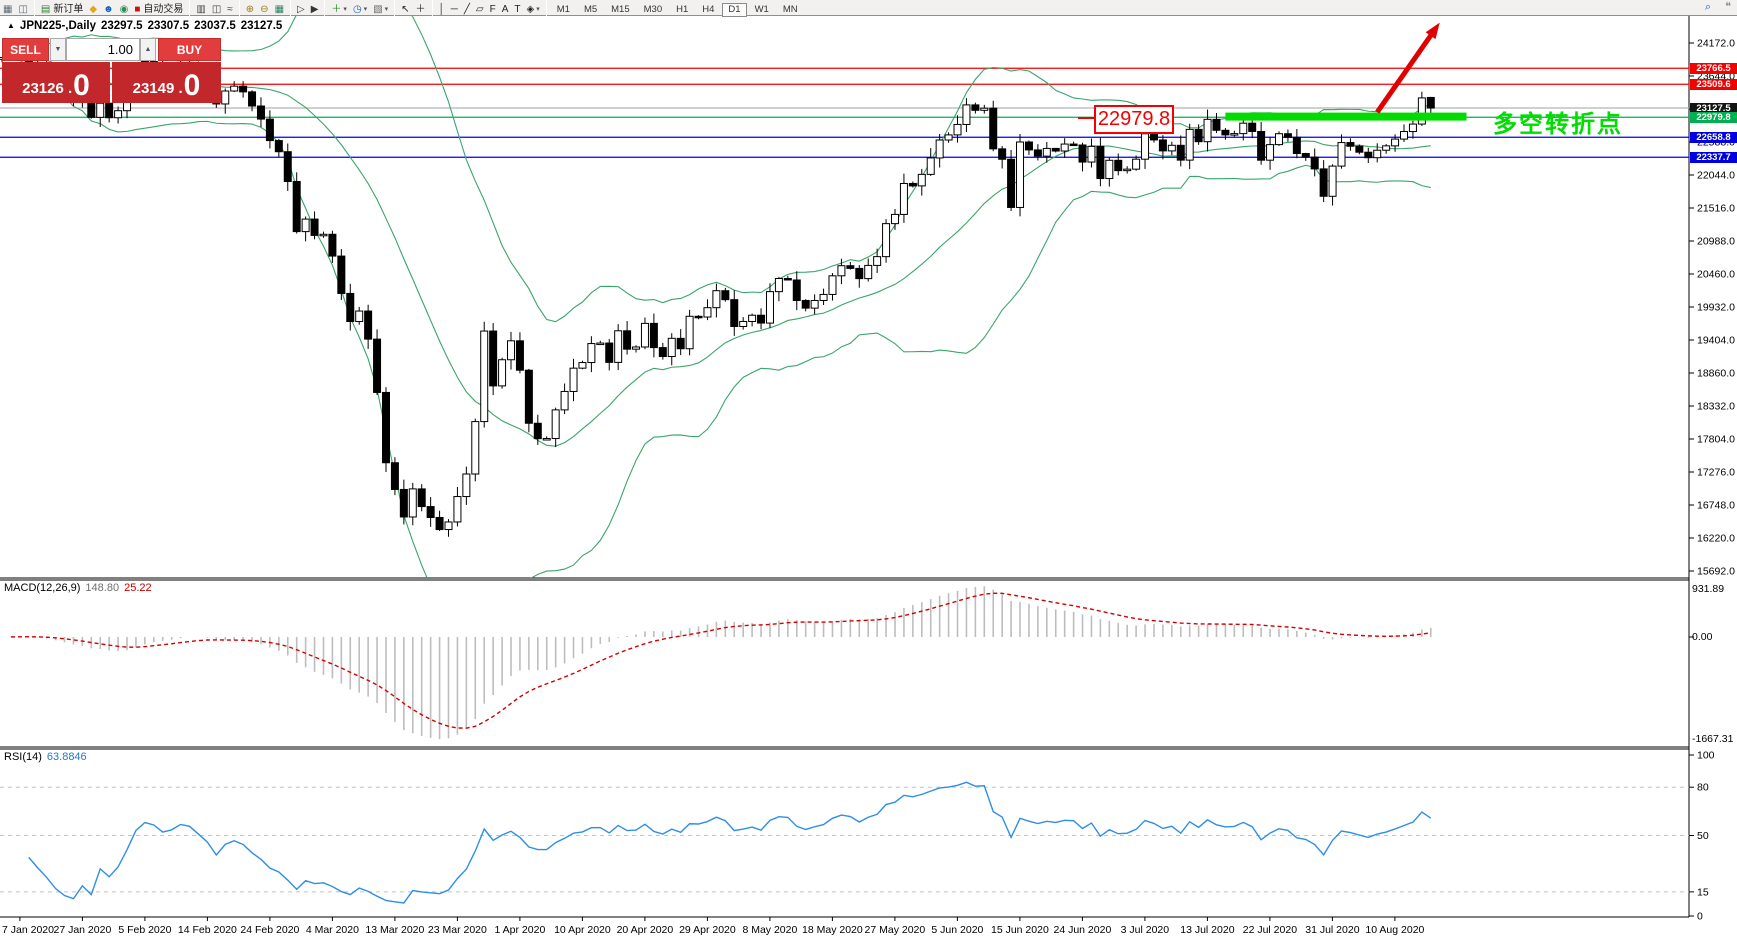 The width and height of the screenshot is (1737, 940). Describe the element at coordinates (1703, 836) in the screenshot. I see `svg-text: 50` at that location.